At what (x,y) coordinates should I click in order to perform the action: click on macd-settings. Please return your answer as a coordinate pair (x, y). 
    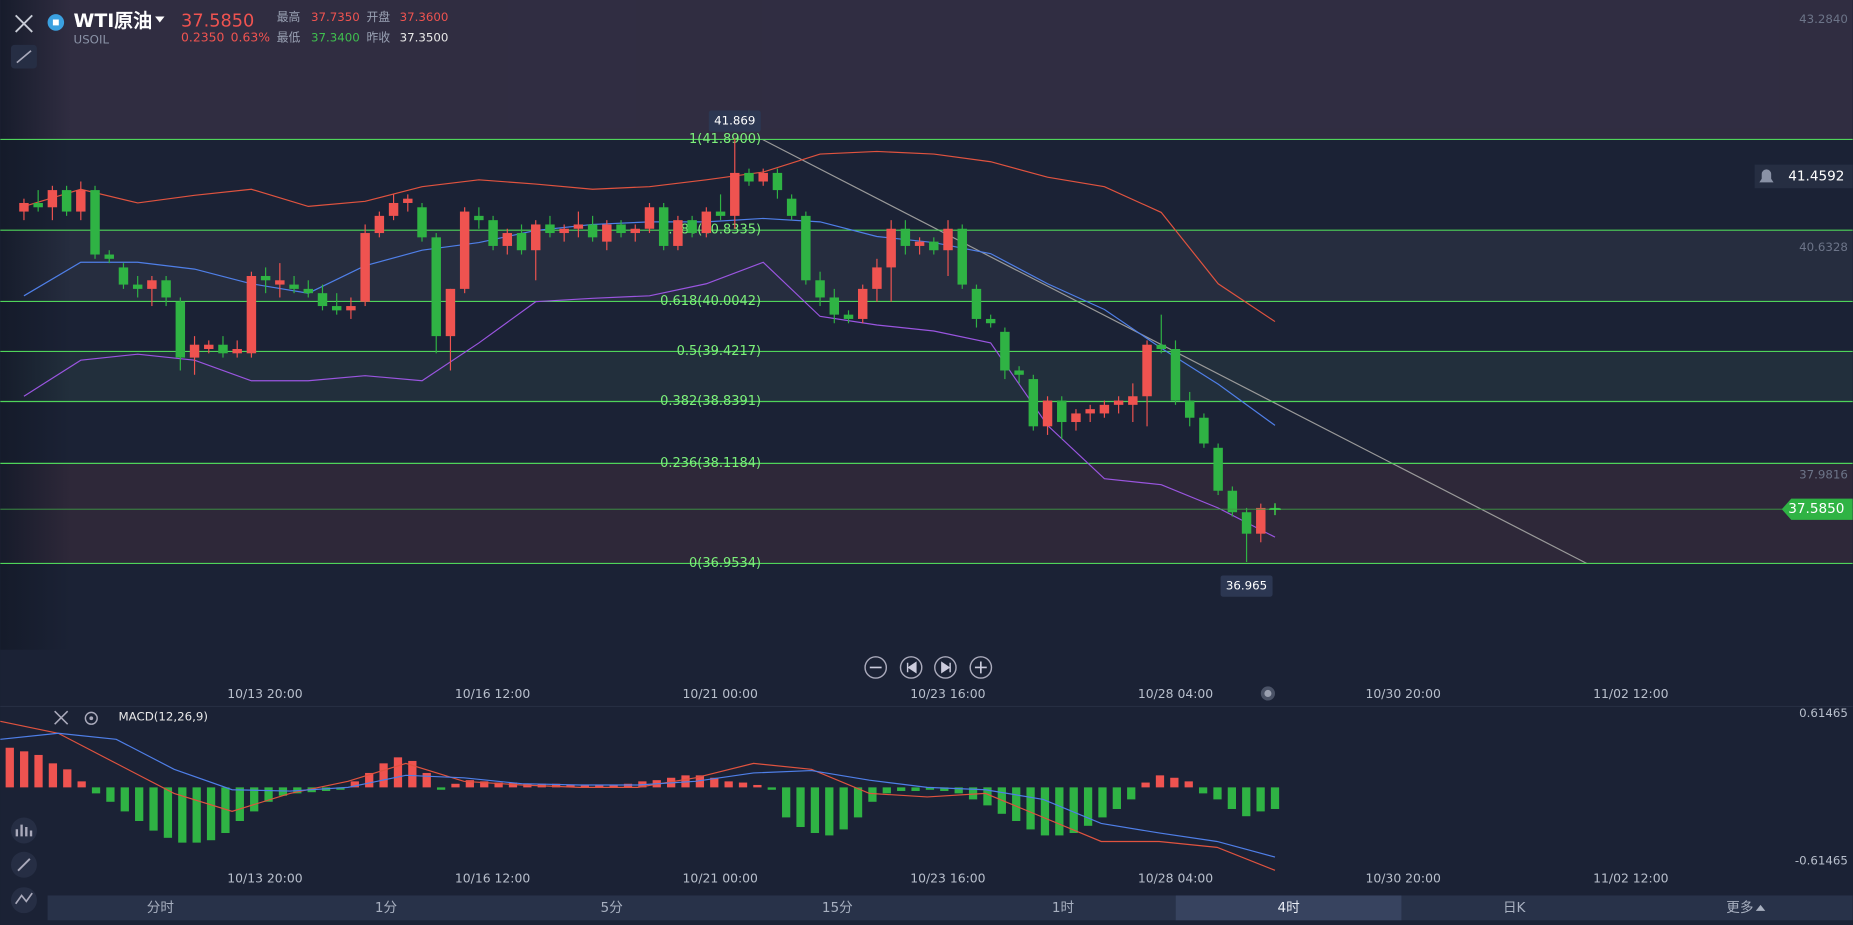
    Looking at the image, I should click on (91, 718).